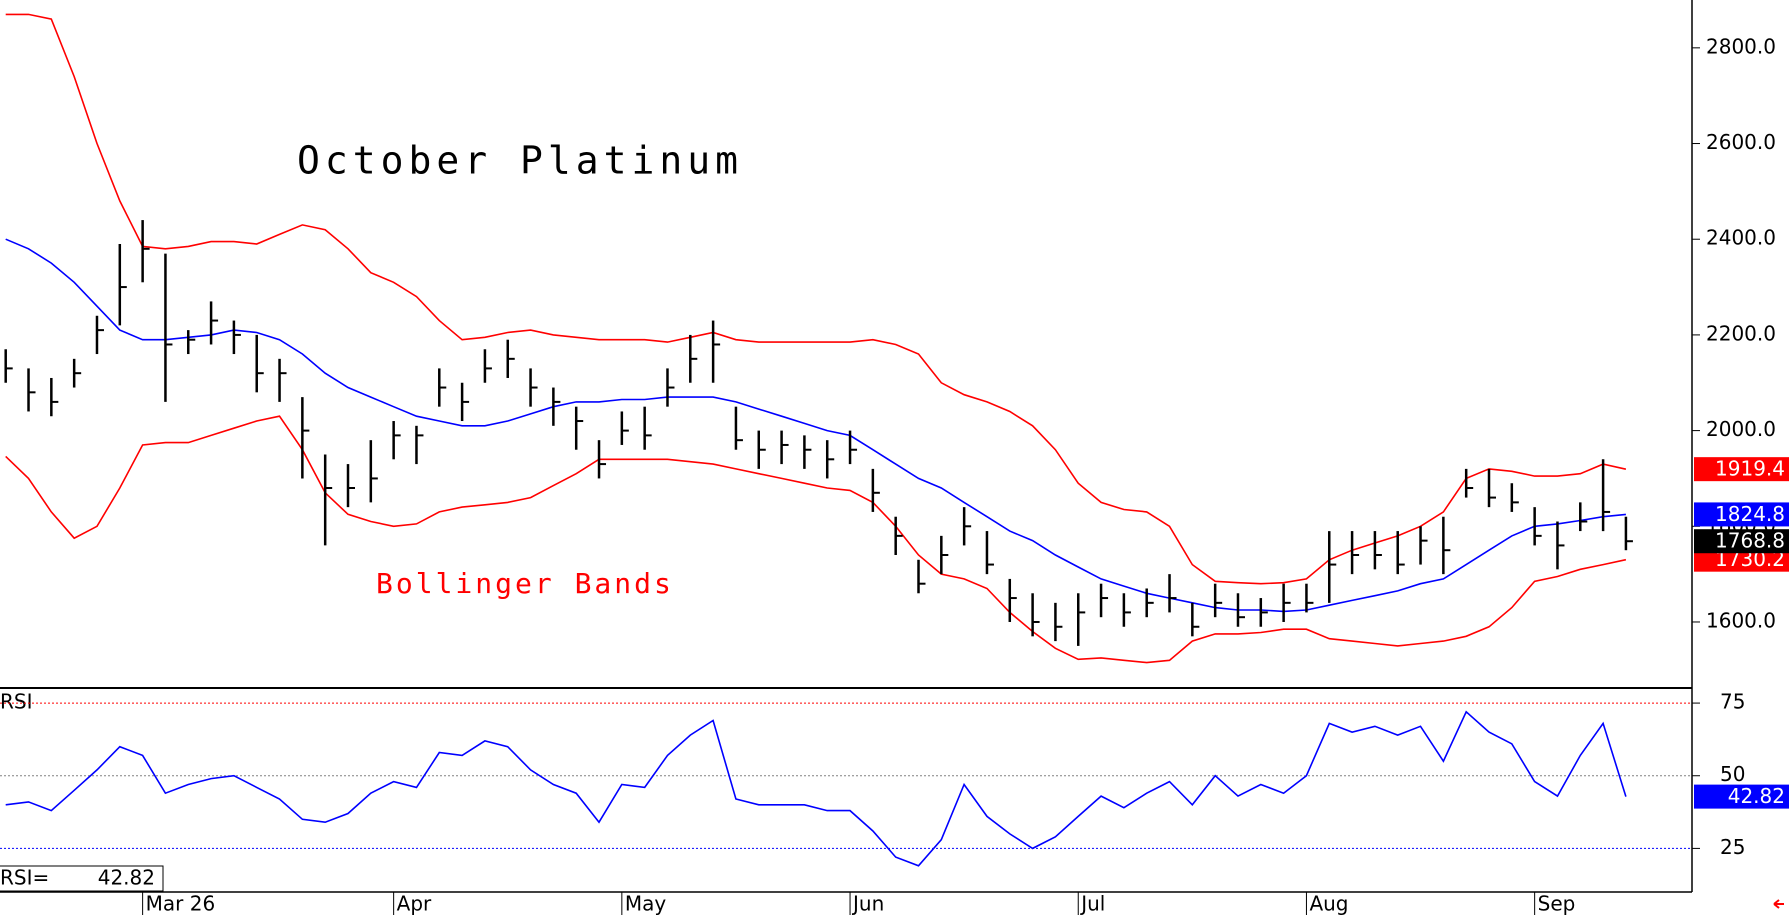 The height and width of the screenshot is (915, 1789). What do you see at coordinates (1557, 903) in the screenshot?
I see `x-tick-label: Sep` at bounding box center [1557, 903].